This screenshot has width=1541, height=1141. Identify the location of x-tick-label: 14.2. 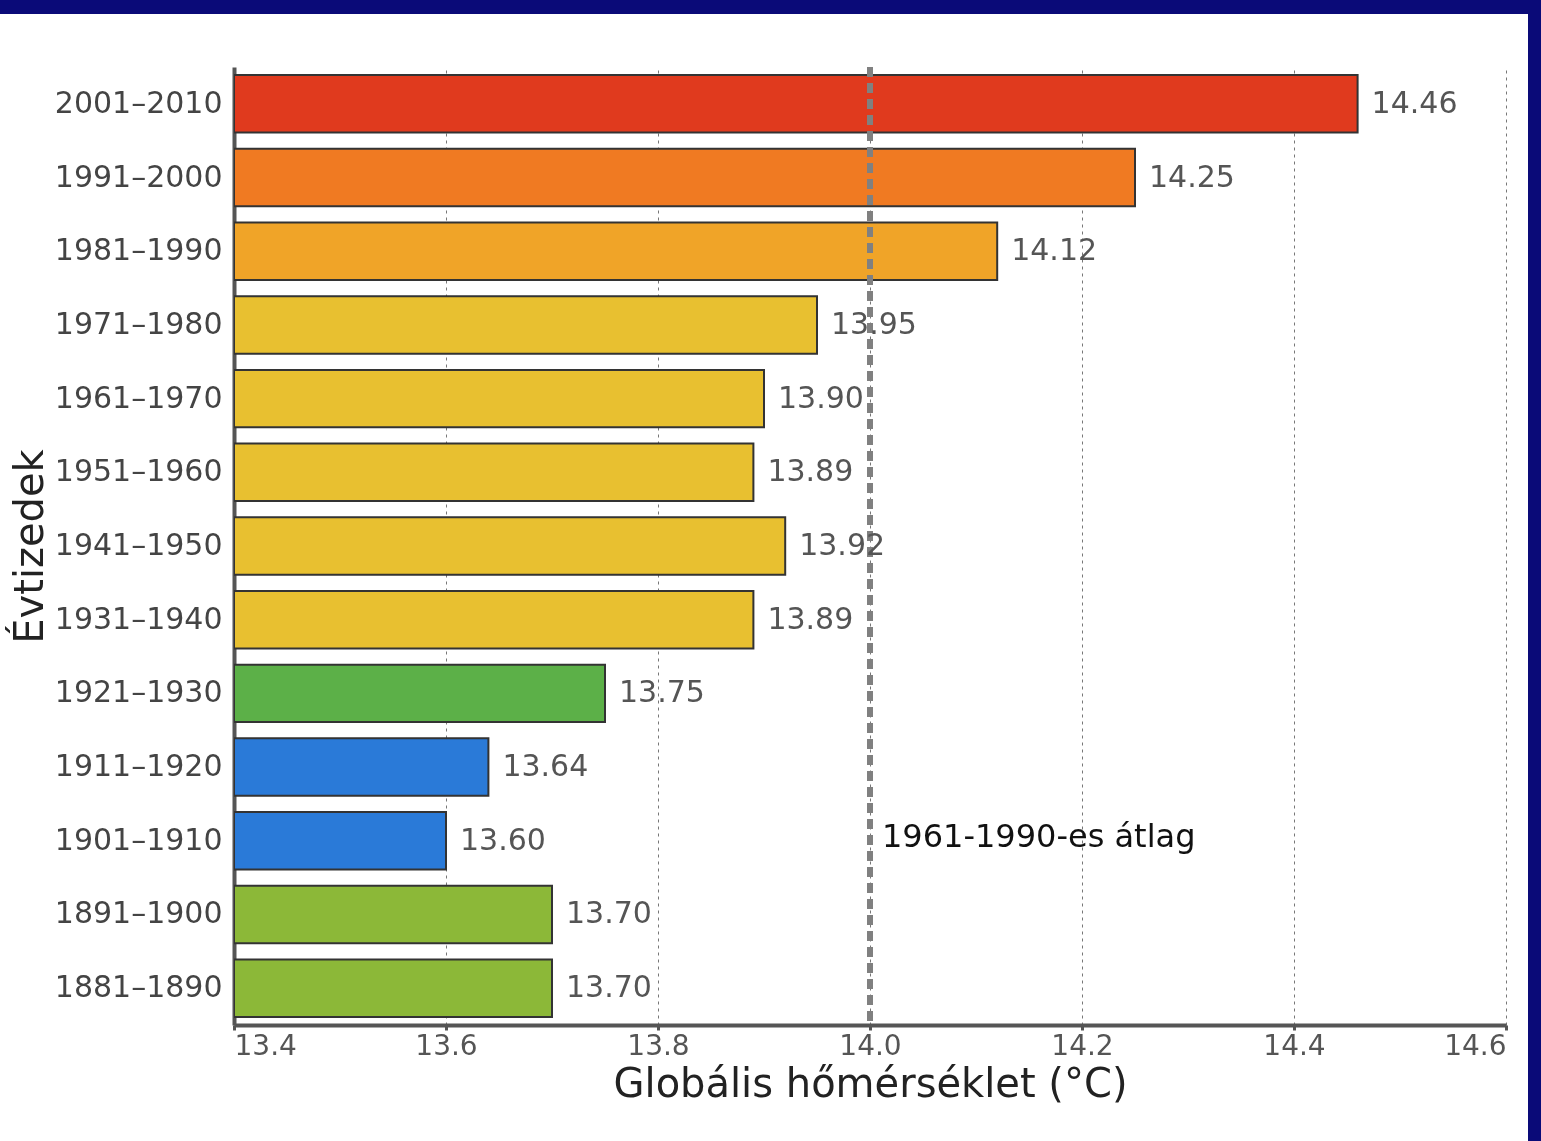
(1082, 1045).